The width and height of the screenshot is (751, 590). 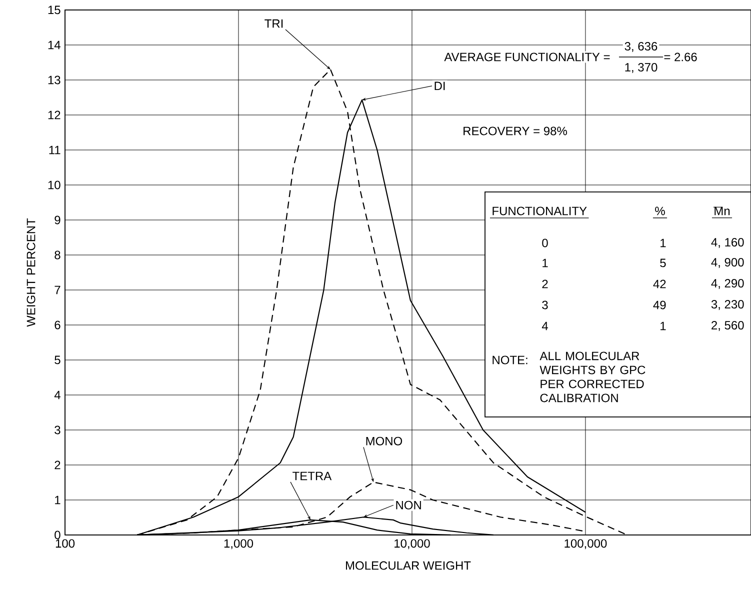 I want to click on x-tick-label: 10,000, so click(x=412, y=544).